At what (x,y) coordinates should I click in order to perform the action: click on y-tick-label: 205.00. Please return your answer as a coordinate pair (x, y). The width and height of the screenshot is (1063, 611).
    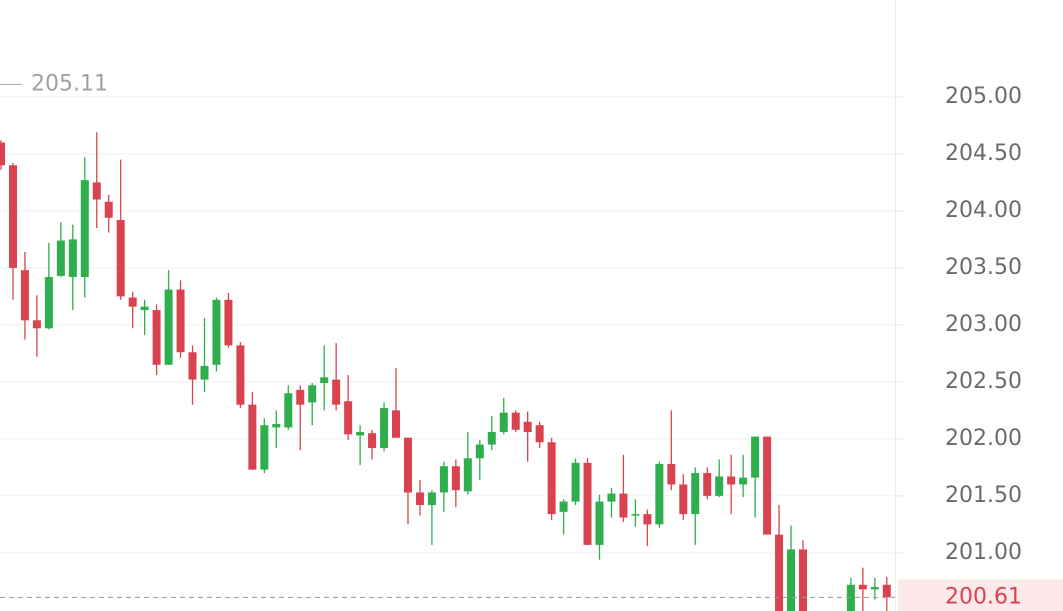
    Looking at the image, I should click on (983, 96).